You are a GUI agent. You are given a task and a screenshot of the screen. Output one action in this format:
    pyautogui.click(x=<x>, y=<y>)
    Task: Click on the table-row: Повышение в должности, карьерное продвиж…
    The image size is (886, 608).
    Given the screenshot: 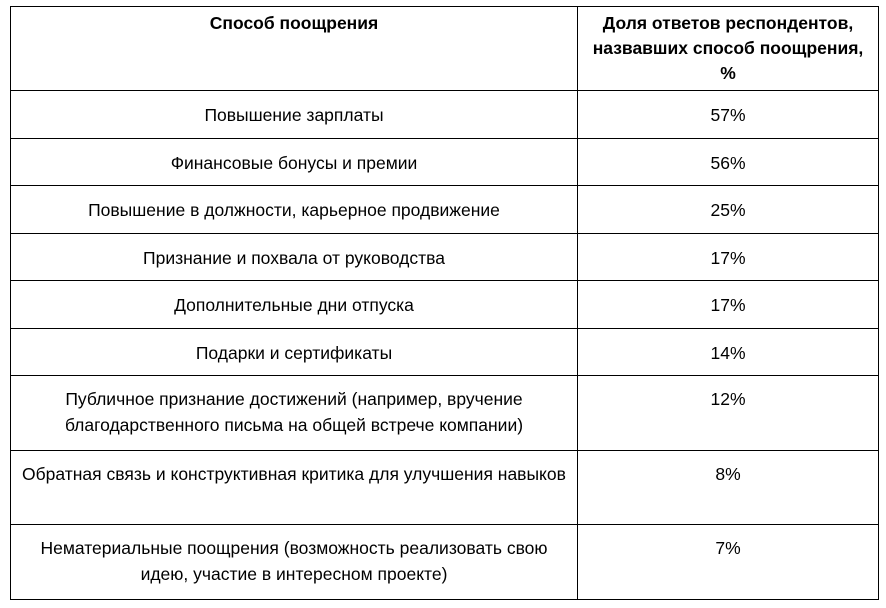 What is the action you would take?
    pyautogui.click(x=444, y=209)
    